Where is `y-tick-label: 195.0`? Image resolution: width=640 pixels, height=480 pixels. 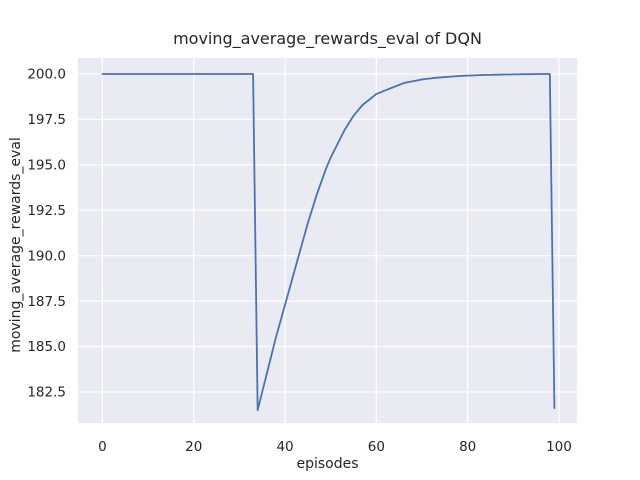 y-tick-label: 195.0 is located at coordinates (46, 166).